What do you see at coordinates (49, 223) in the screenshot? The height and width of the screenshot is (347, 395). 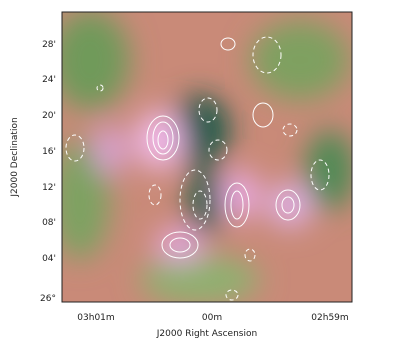 I see `y-tick-label: 08'` at bounding box center [49, 223].